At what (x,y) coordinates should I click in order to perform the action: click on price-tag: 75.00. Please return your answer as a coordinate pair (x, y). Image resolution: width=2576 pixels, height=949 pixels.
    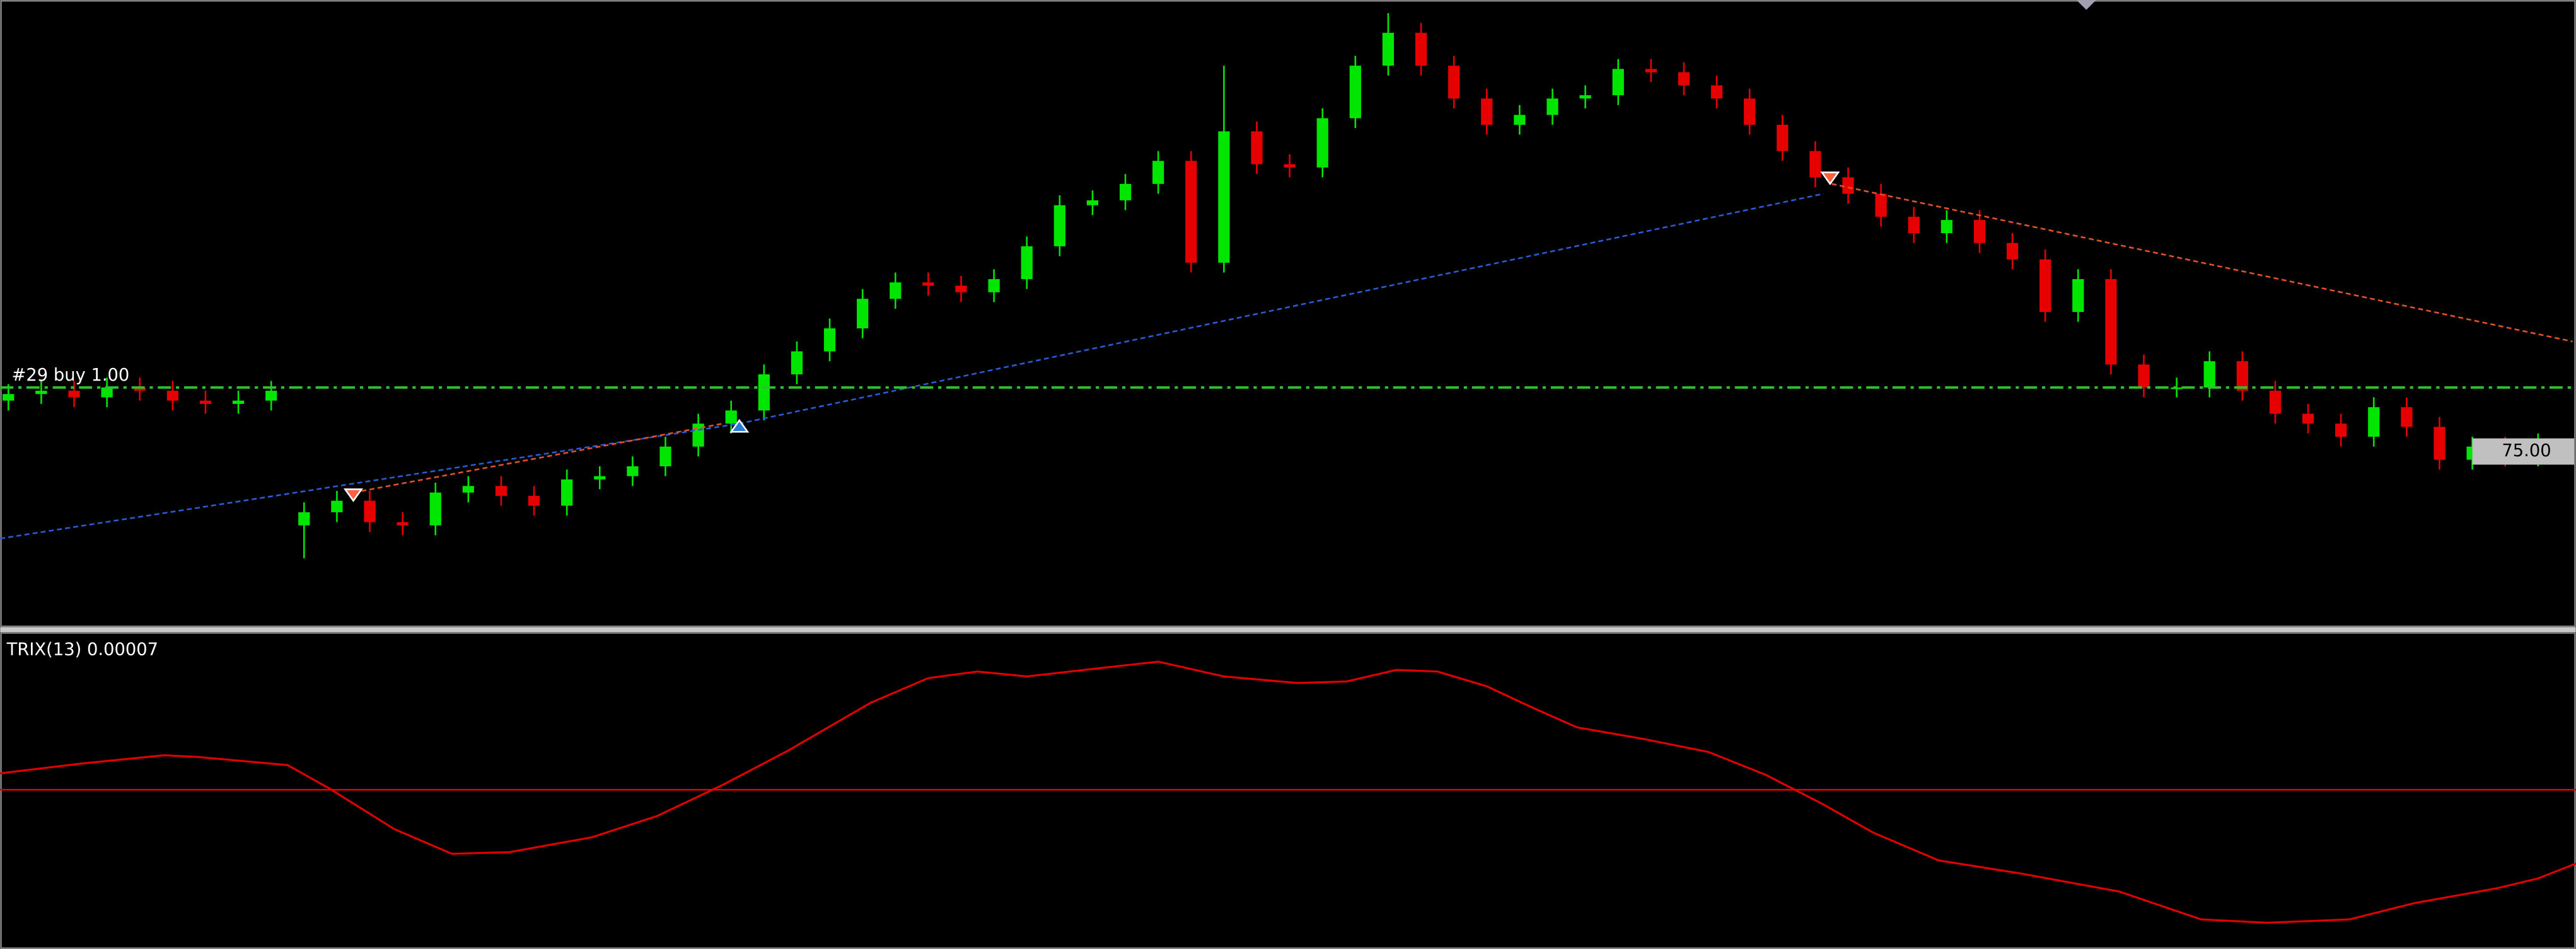
    Looking at the image, I should click on (2527, 451).